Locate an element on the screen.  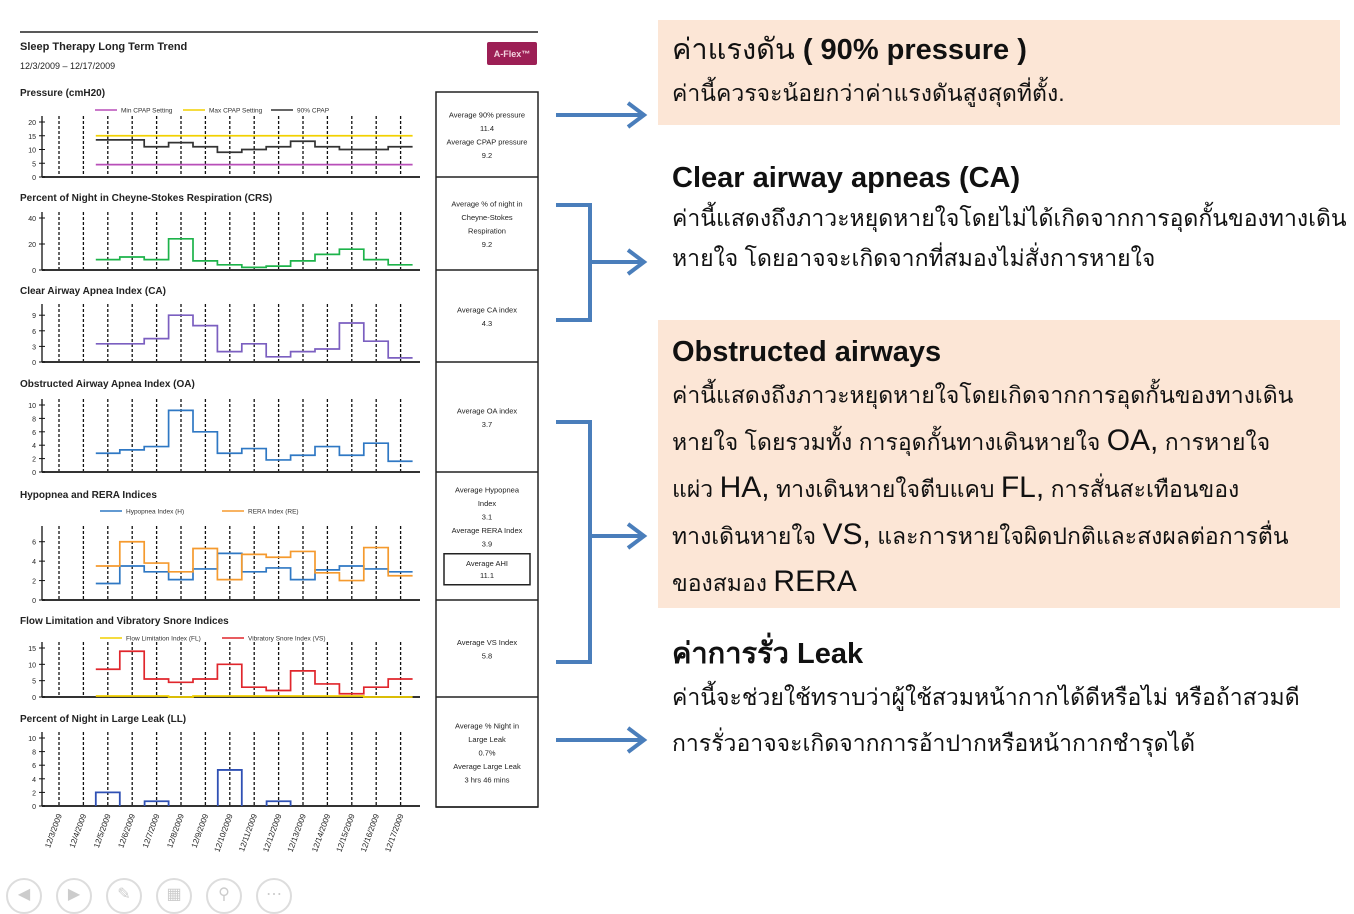
term-fl: FL, is located at coordinates (1022, 487).